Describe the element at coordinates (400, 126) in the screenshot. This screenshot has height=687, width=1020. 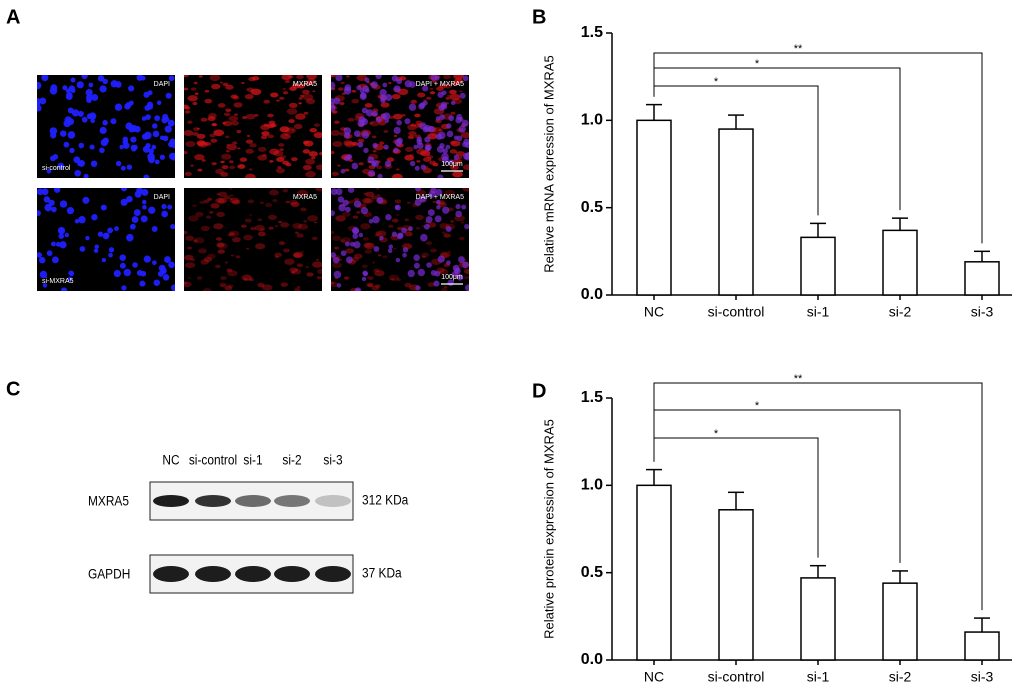
I see `micrograph: DAPI + MXRA5 100μm` at that location.